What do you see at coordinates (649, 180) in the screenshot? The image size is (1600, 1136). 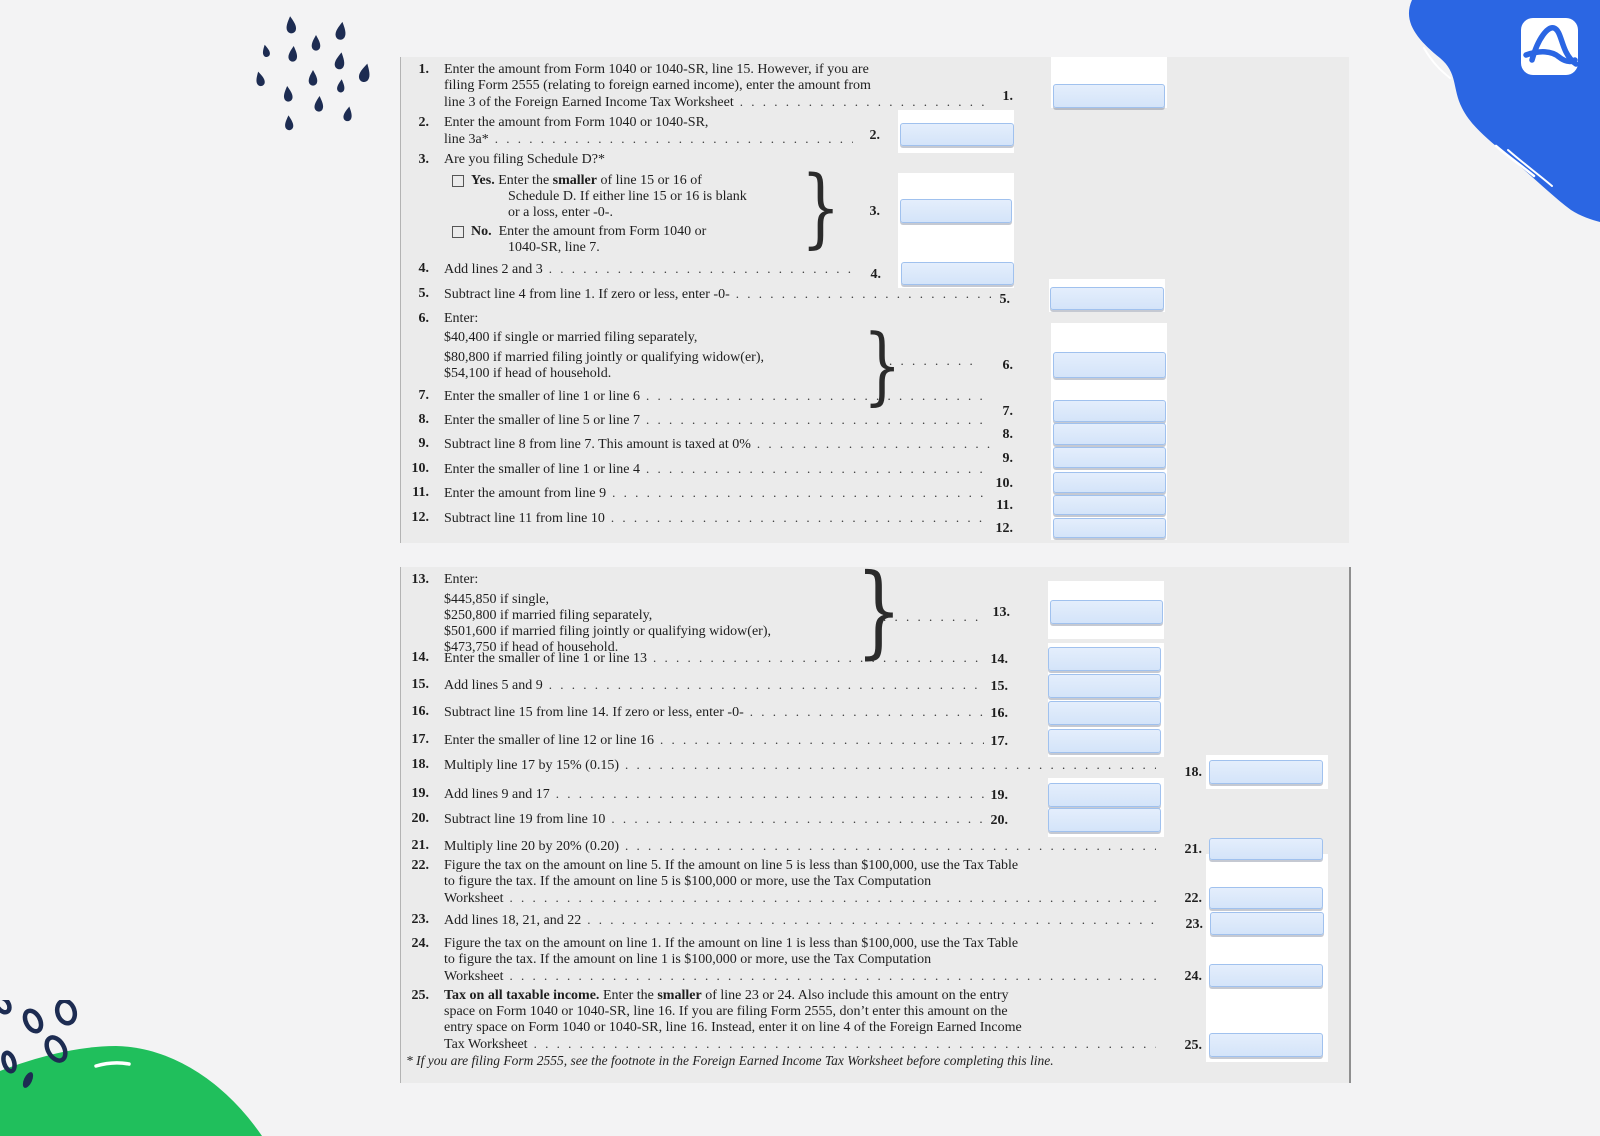 I see `text-segment: of line 15 or 16 of` at bounding box center [649, 180].